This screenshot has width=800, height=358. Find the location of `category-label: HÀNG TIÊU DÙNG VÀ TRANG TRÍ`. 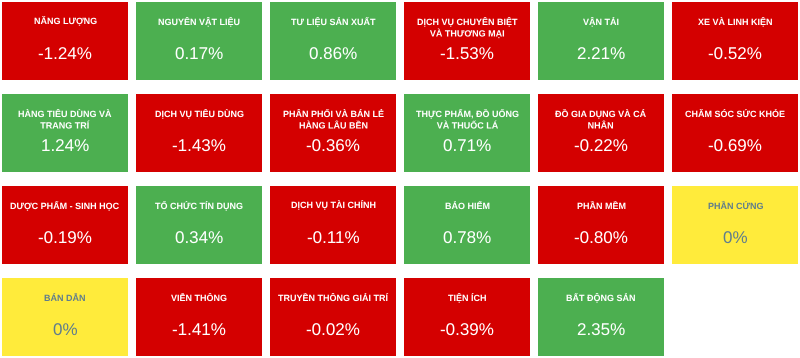

category-label: HÀNG TIÊU DÙNG VÀ TRANG TRÍ is located at coordinates (65, 119).